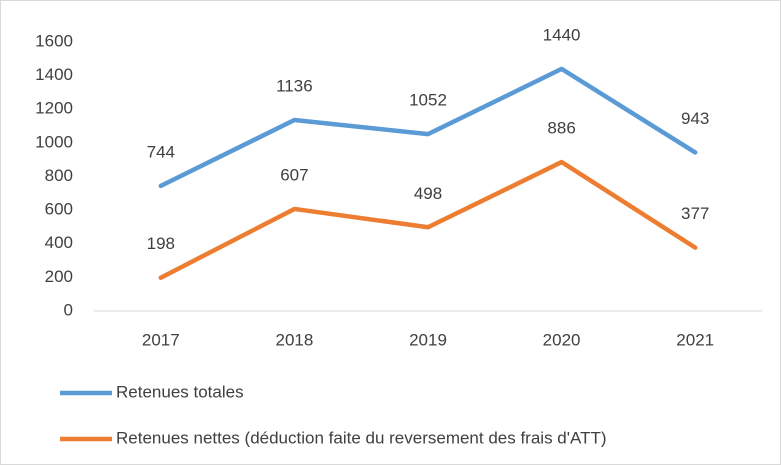  I want to click on y-tick-label: 400, so click(59, 242).